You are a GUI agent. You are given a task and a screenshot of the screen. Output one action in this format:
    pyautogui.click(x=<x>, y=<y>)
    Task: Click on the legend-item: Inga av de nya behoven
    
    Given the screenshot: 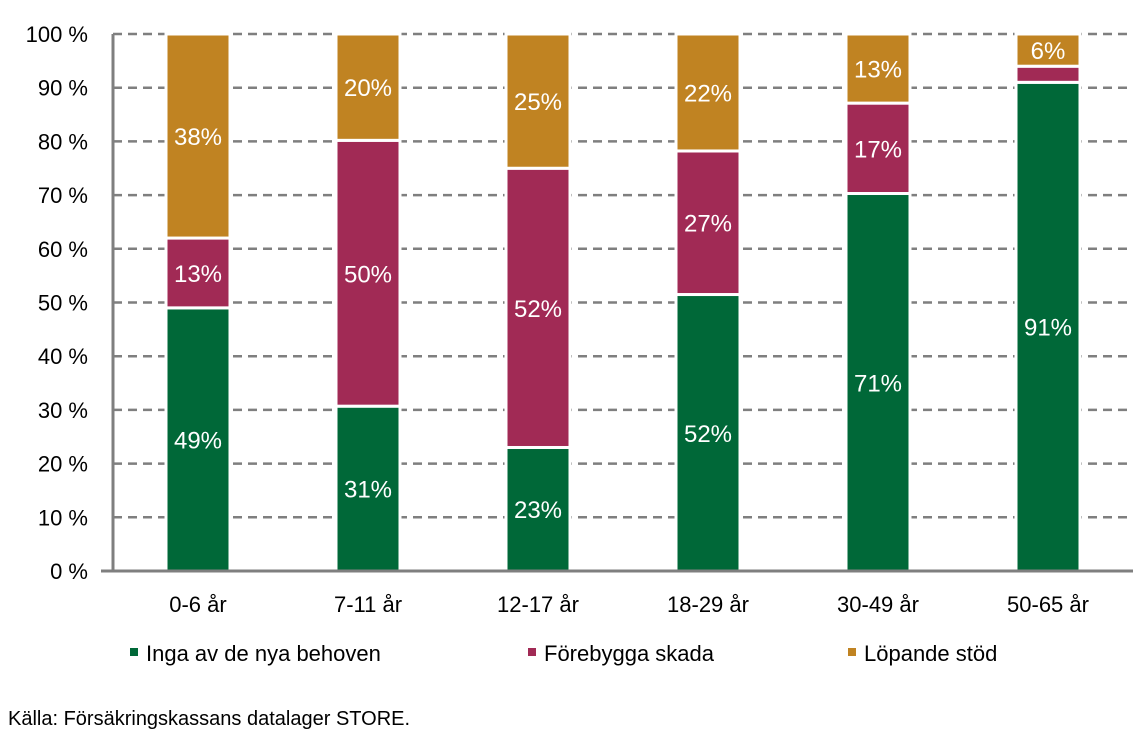 What is the action you would take?
    pyautogui.click(x=255, y=653)
    